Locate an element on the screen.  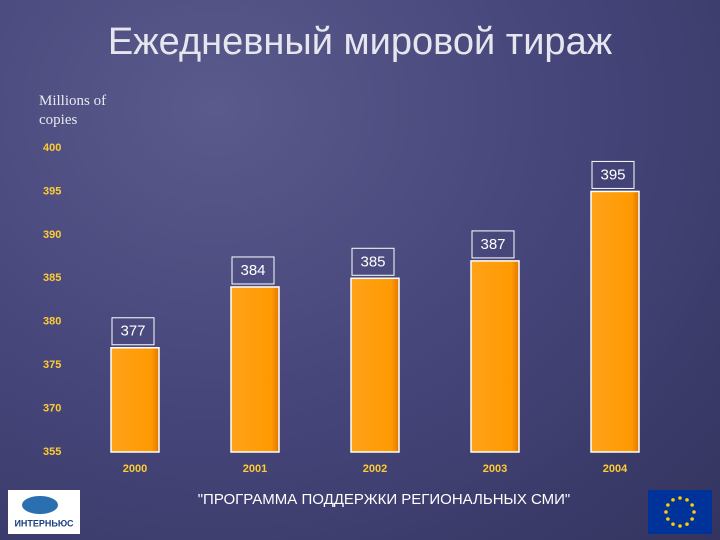
value-label: 385 is located at coordinates (372, 261).